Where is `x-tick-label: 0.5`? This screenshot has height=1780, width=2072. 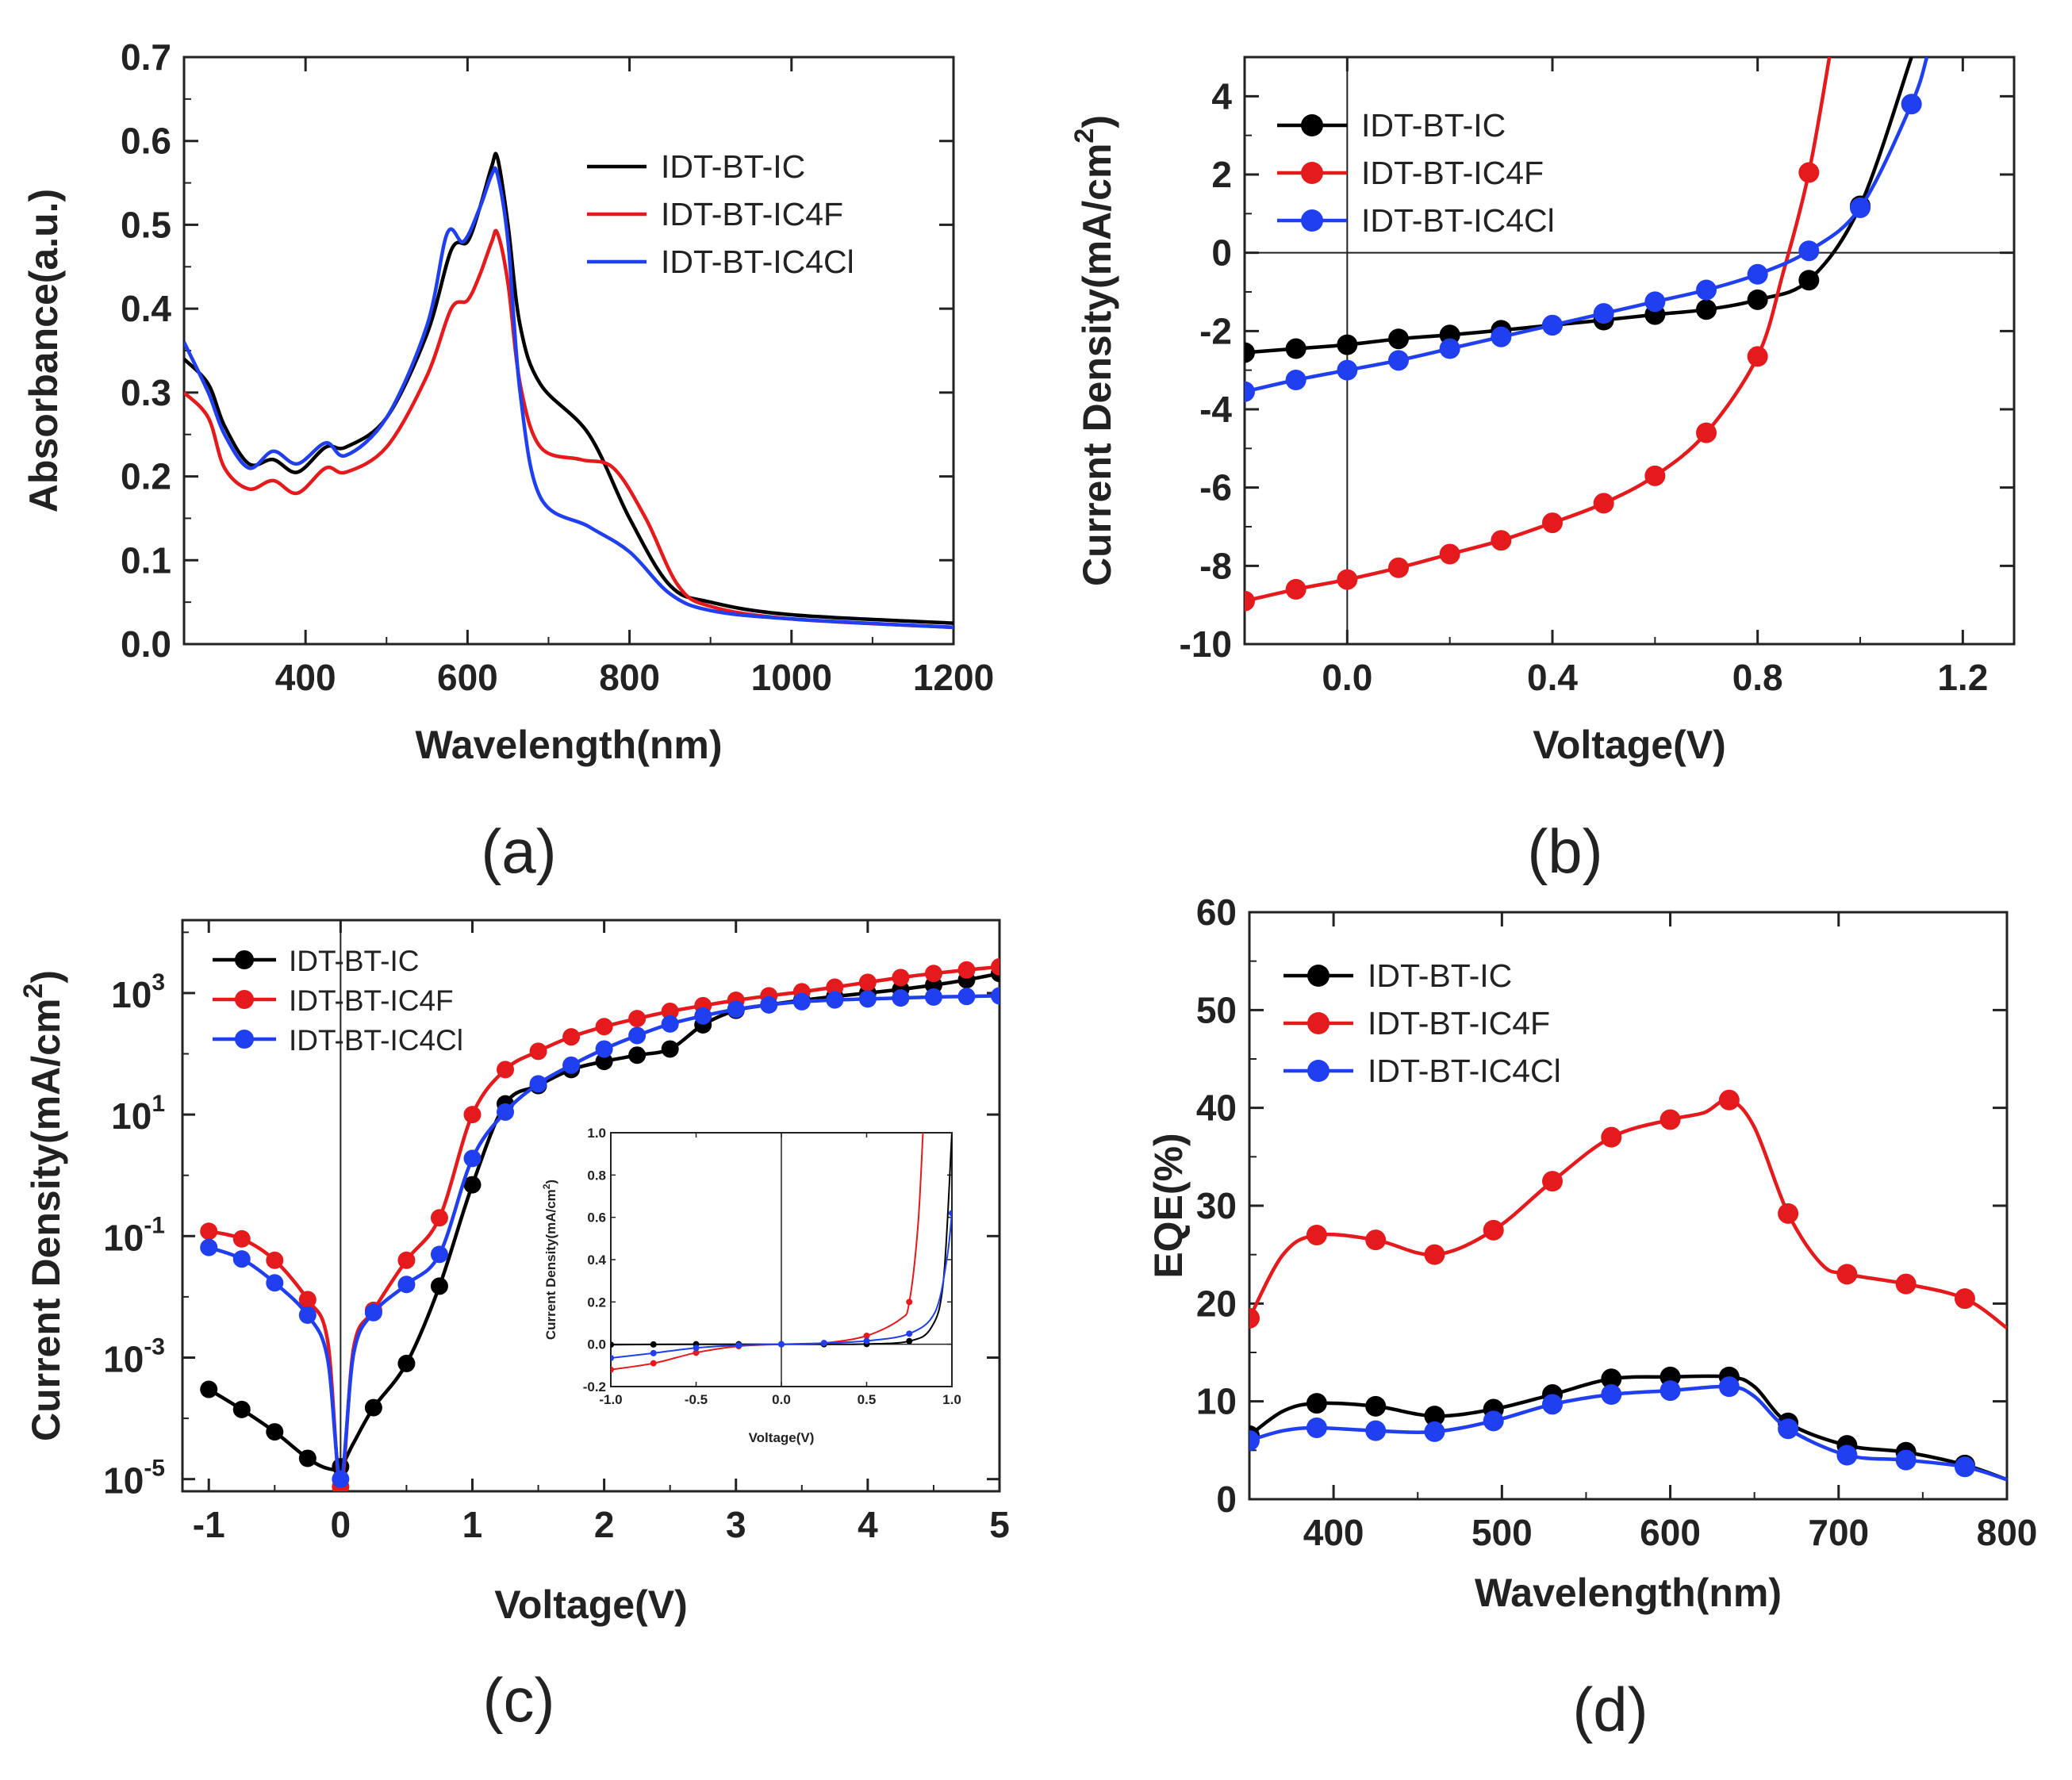
x-tick-label: 0.5 is located at coordinates (867, 1399).